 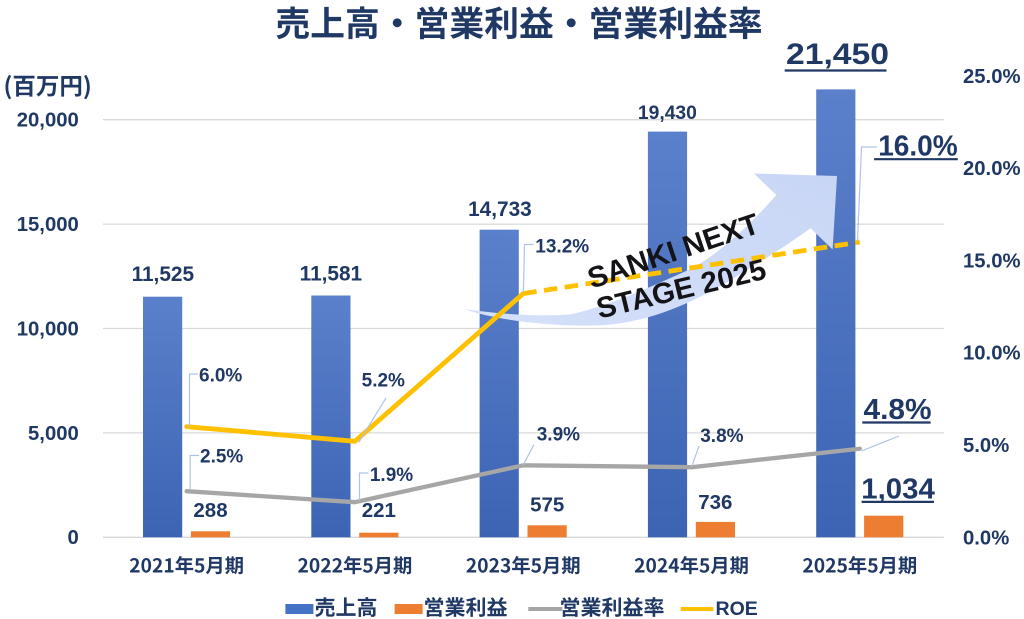 What do you see at coordinates (715, 502) in the screenshot?
I see `svg-text: 736` at bounding box center [715, 502].